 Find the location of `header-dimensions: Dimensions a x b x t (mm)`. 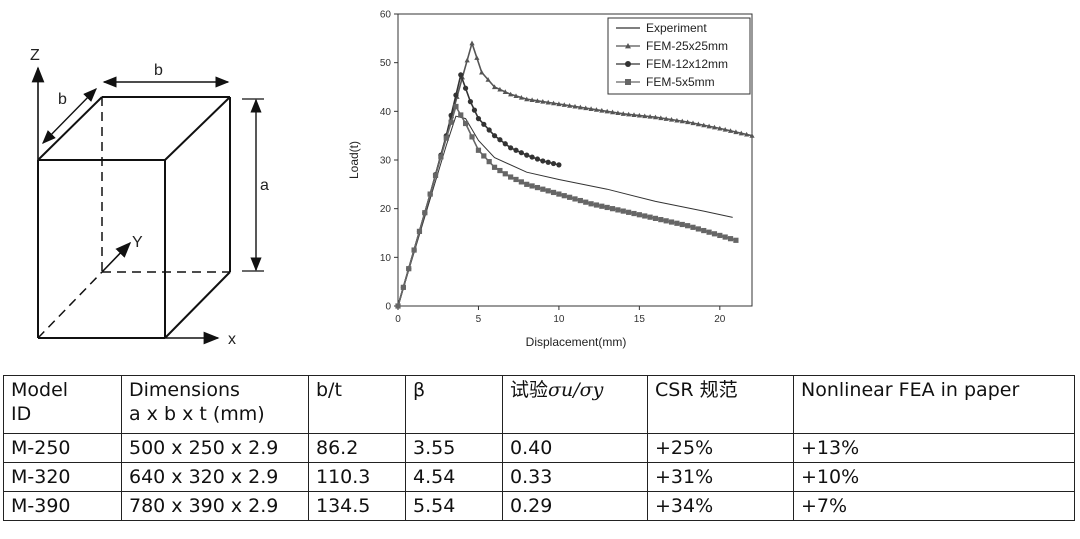

header-dimensions: Dimensions a x b x t (mm) is located at coordinates (215, 404).